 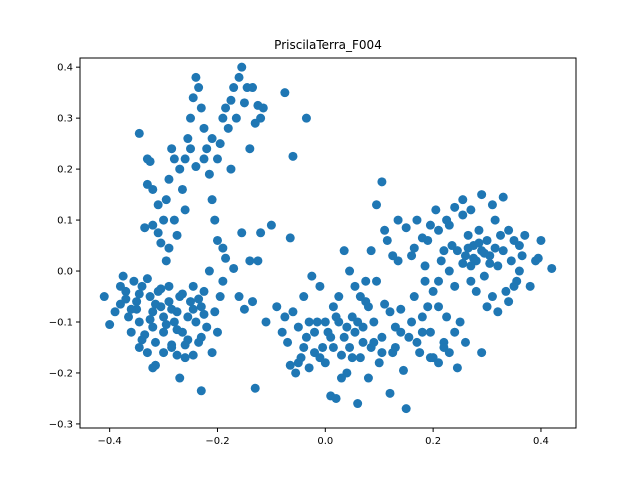 I want to click on y-tick-label: 0.1, so click(x=65, y=221).